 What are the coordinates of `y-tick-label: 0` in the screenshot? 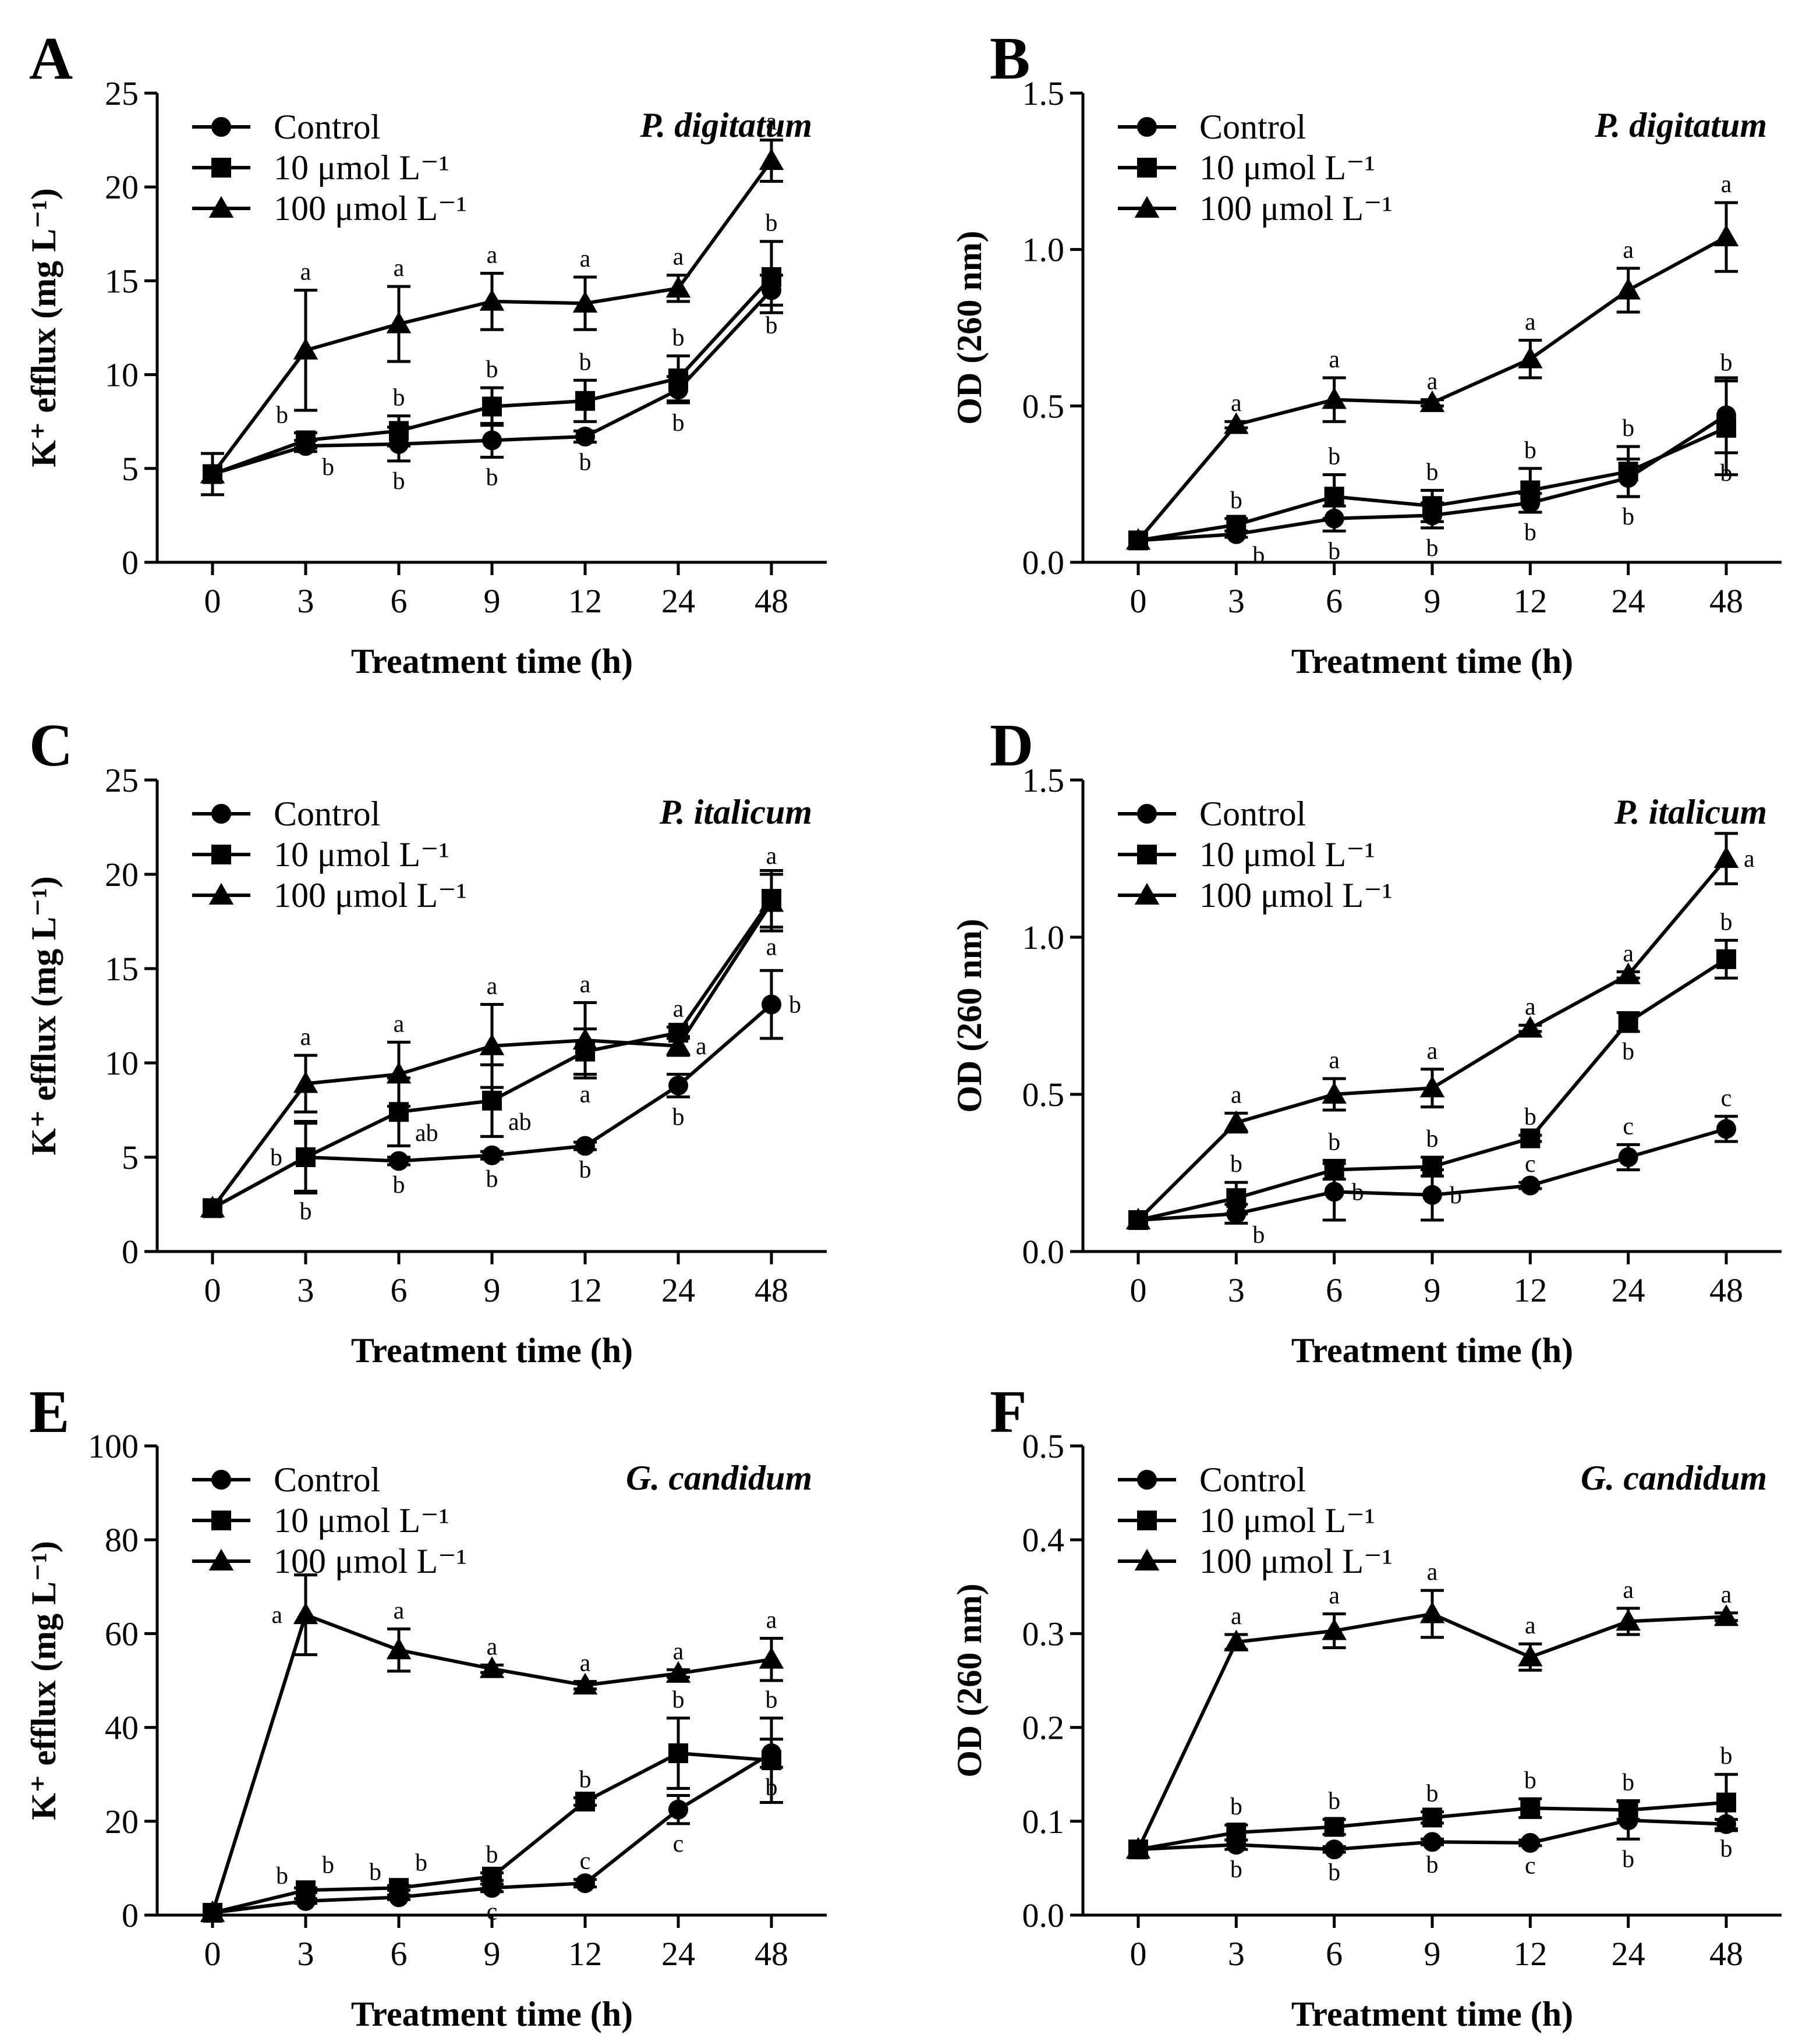 It's located at (130, 1915).